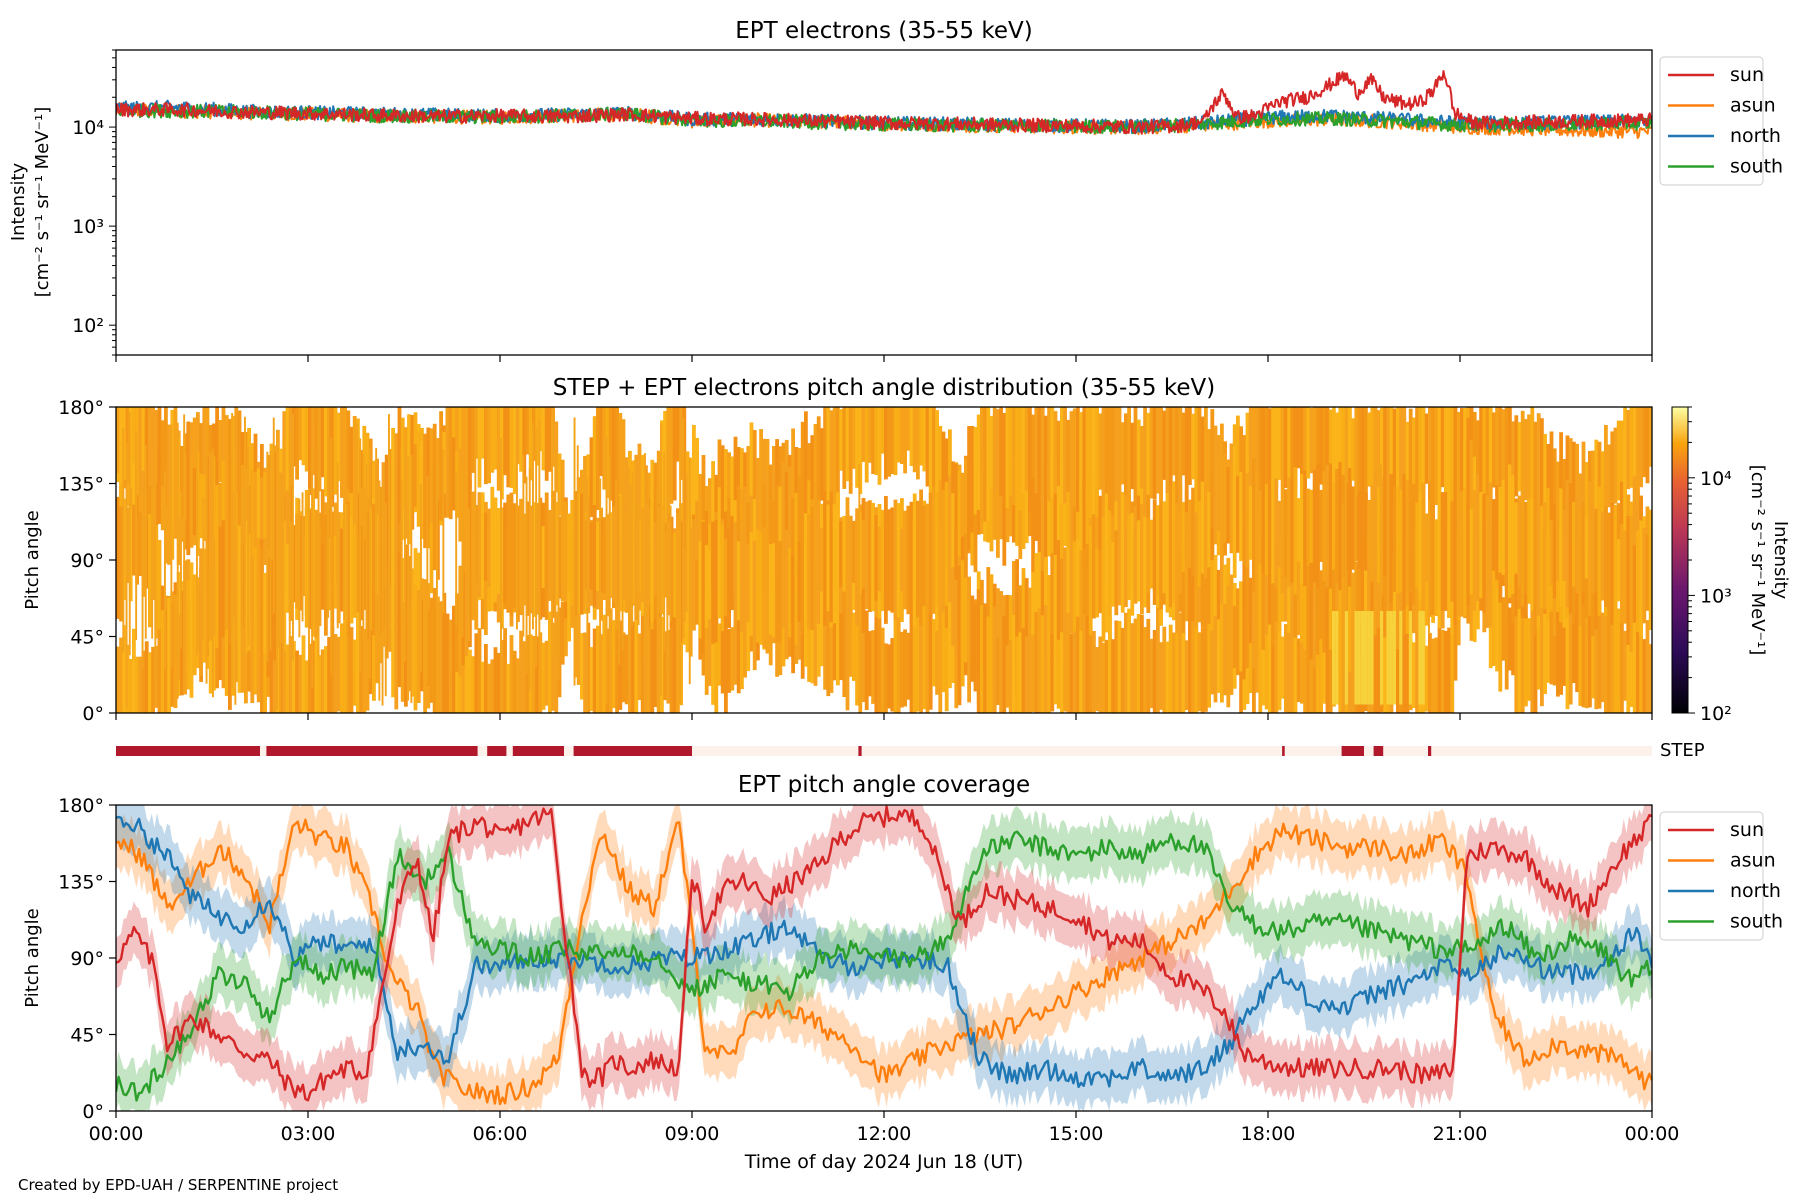 The width and height of the screenshot is (1800, 1200). I want to click on time-tick-label: 12:00, so click(884, 1134).